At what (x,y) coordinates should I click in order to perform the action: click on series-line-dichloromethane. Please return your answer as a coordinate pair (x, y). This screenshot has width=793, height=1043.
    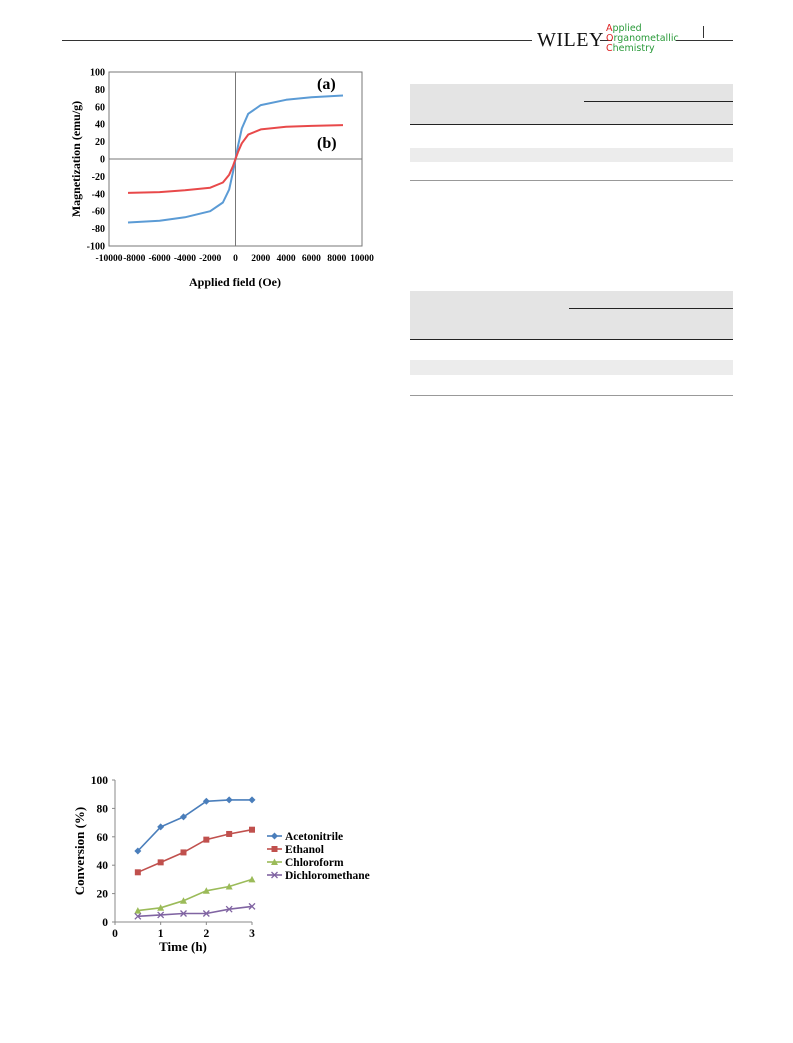
    Looking at the image, I should click on (195, 911).